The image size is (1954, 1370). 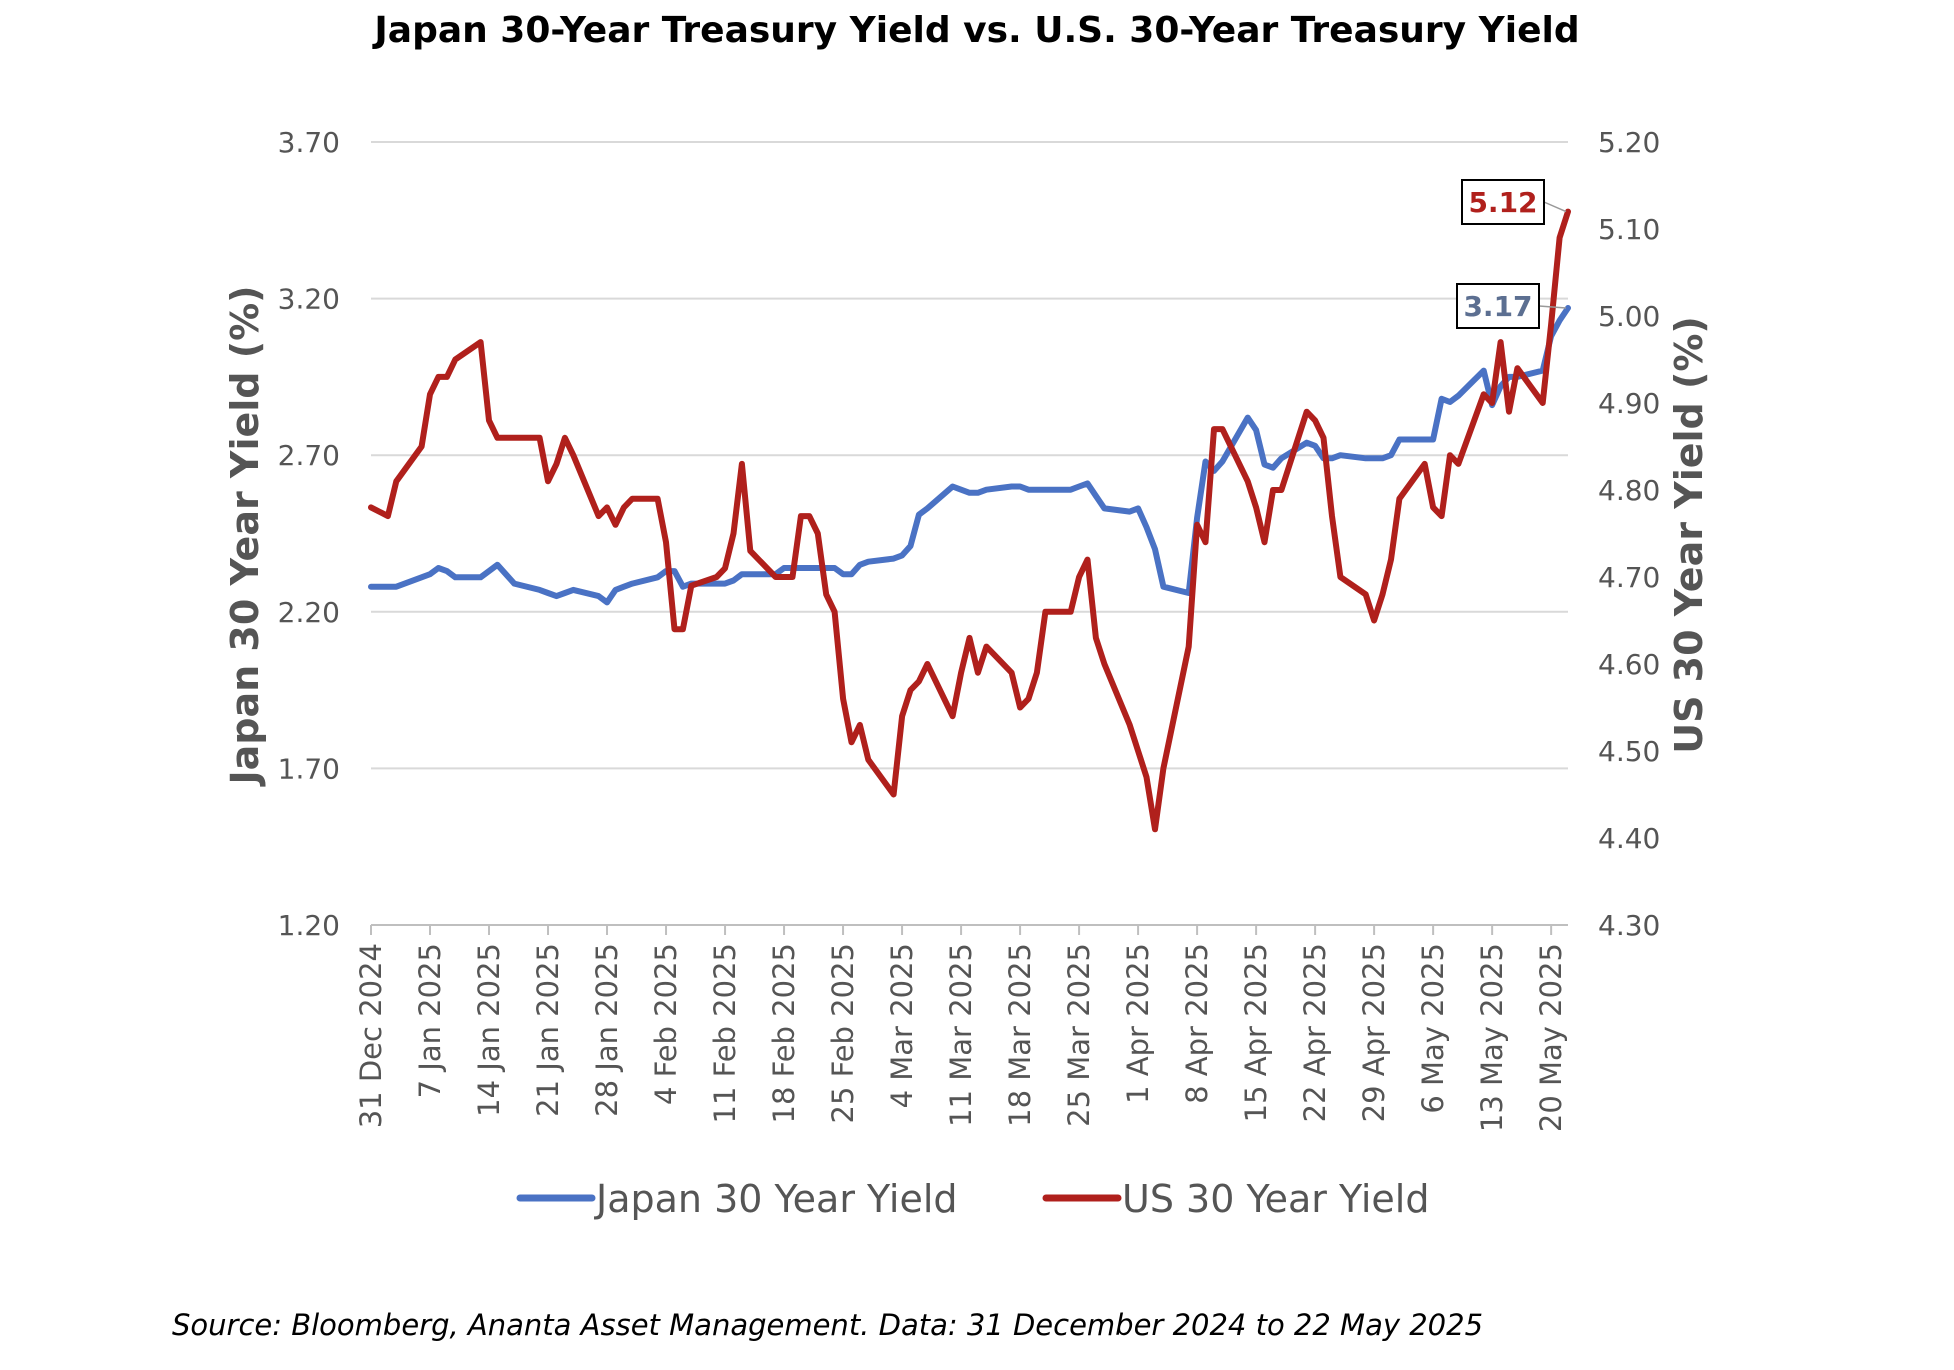 I want to click on x-tick-label: 31 Dec 2024, so click(x=371, y=1035).